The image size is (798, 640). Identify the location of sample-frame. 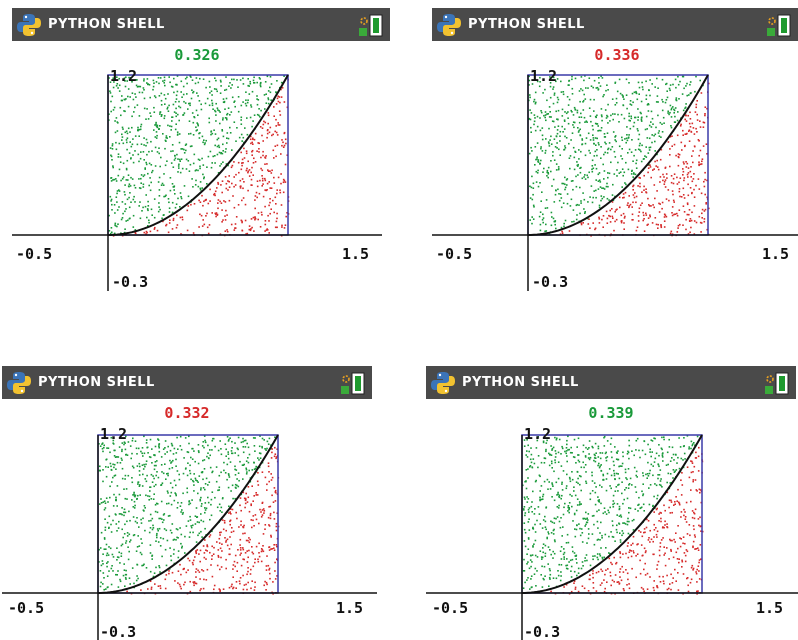
(198, 155).